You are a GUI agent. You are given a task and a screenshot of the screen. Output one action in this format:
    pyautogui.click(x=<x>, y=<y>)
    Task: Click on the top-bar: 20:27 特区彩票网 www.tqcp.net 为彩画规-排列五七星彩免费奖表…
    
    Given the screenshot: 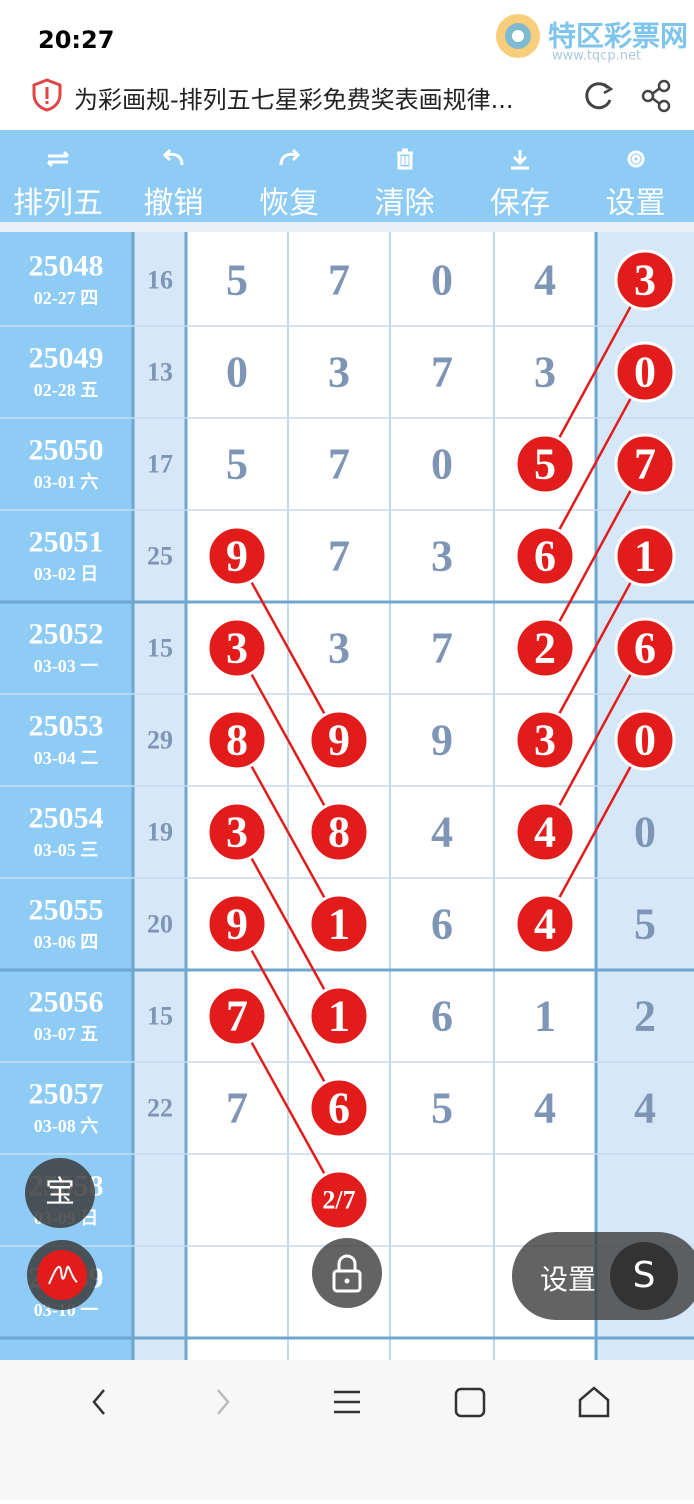 What is the action you would take?
    pyautogui.click(x=347, y=65)
    